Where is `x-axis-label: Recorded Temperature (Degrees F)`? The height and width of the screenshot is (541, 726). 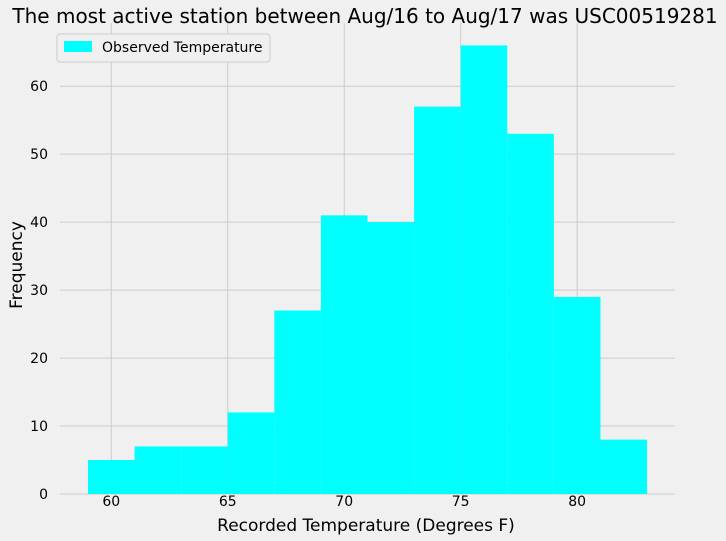
x-axis-label: Recorded Temperature (Degrees F) is located at coordinates (366, 526).